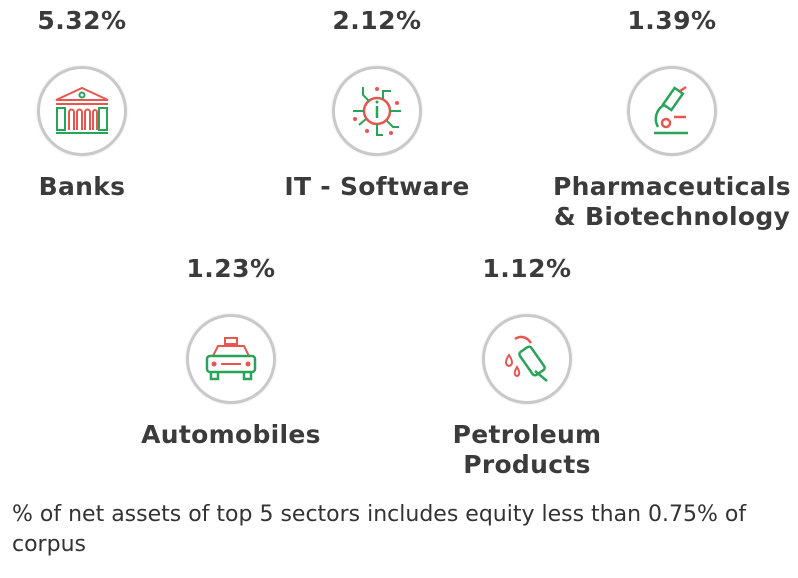 The image size is (798, 578). What do you see at coordinates (527, 359) in the screenshot?
I see `fuel-nozzle-icon` at bounding box center [527, 359].